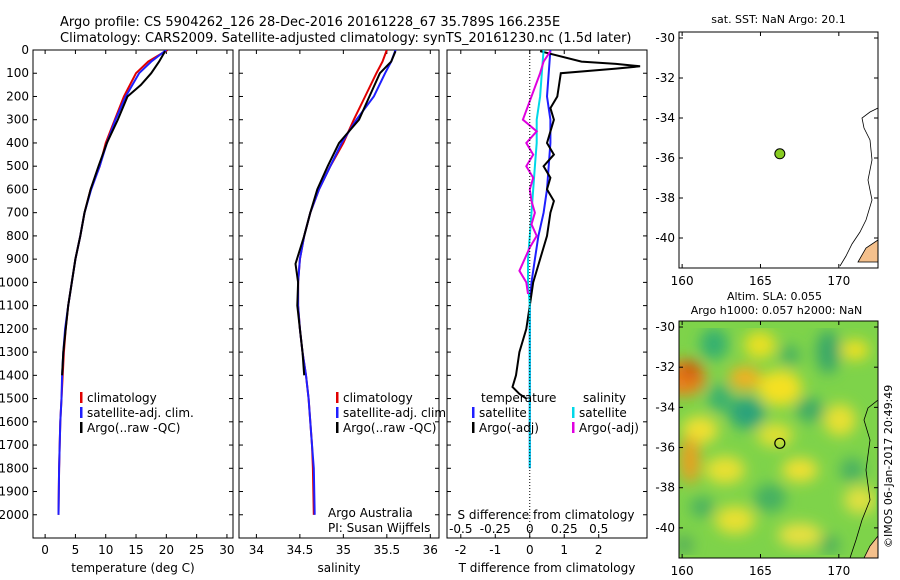 This screenshot has width=900, height=580. What do you see at coordinates (774, 296) in the screenshot?
I see `map-title: Altim. SLA: 0.055` at bounding box center [774, 296].